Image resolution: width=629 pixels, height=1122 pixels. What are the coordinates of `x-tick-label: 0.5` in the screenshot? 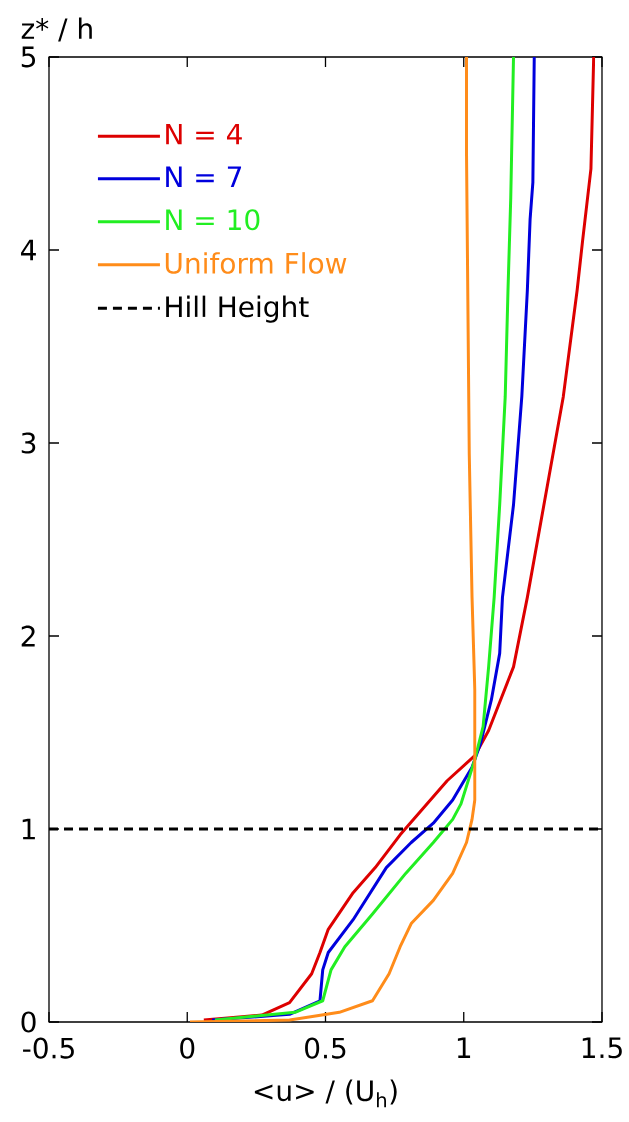 It's located at (325, 1048).